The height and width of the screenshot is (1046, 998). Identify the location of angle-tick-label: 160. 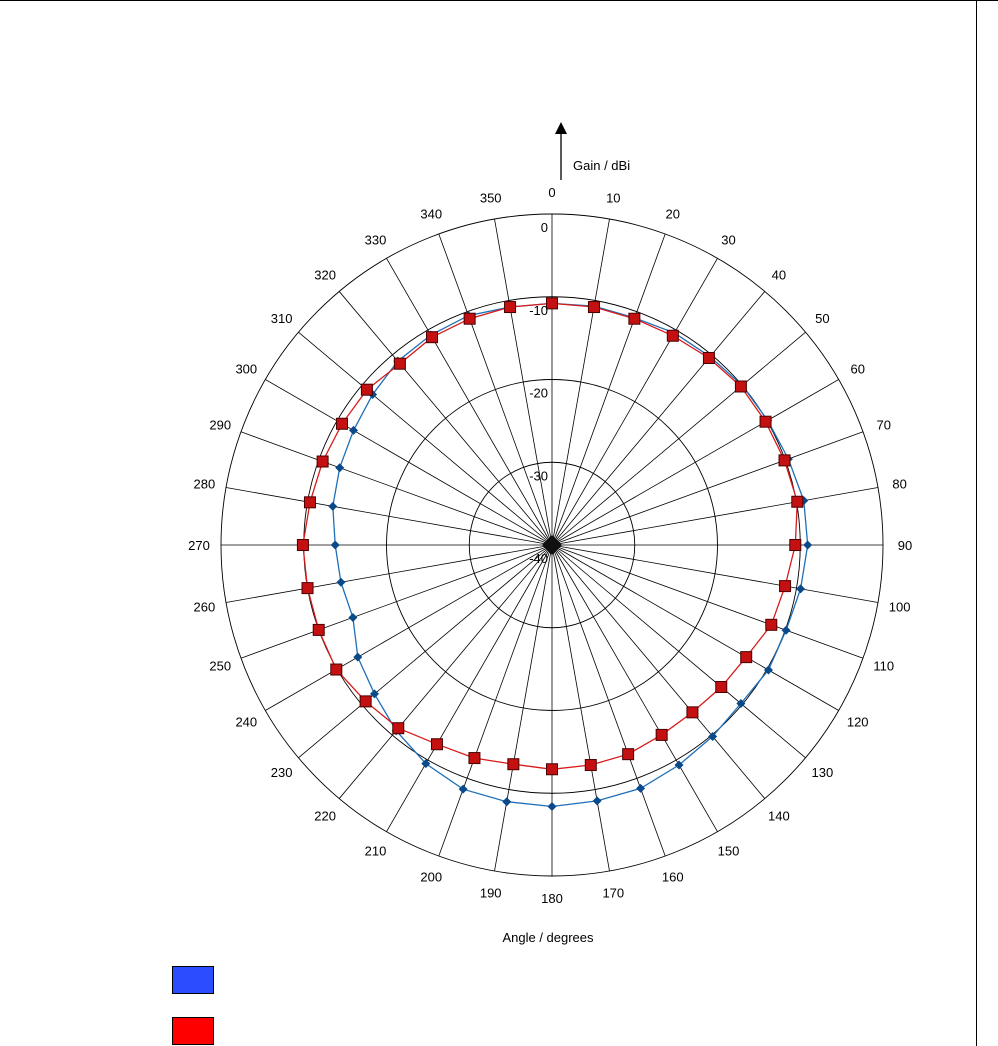
(673, 877).